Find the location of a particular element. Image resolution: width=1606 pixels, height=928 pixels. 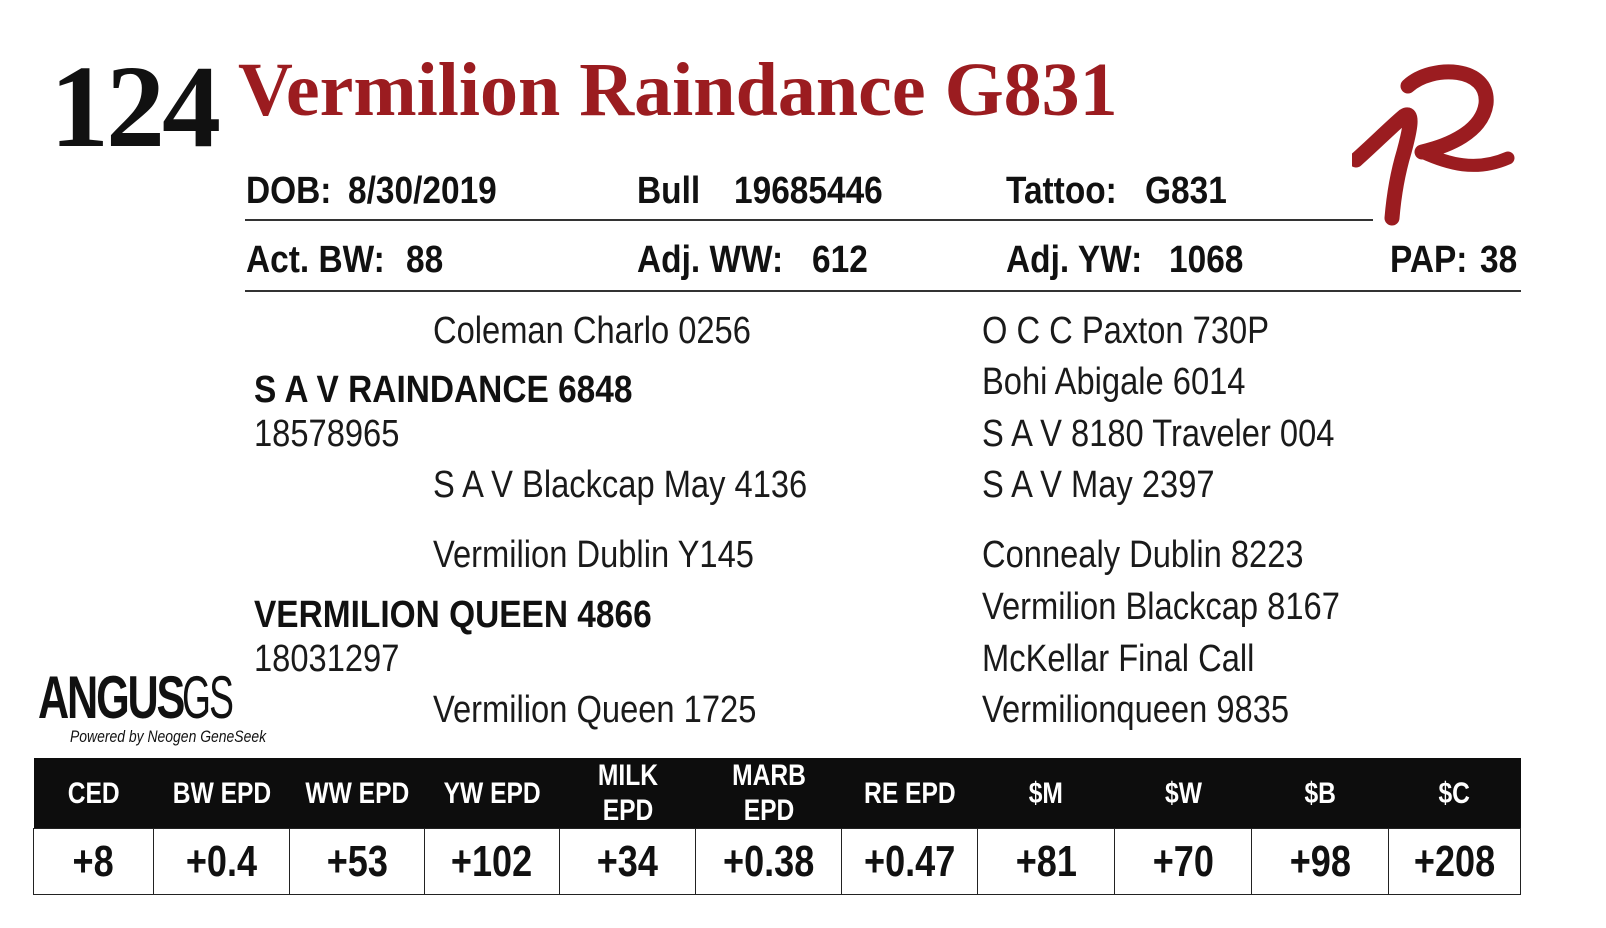

epd-value: +81 is located at coordinates (1046, 861).